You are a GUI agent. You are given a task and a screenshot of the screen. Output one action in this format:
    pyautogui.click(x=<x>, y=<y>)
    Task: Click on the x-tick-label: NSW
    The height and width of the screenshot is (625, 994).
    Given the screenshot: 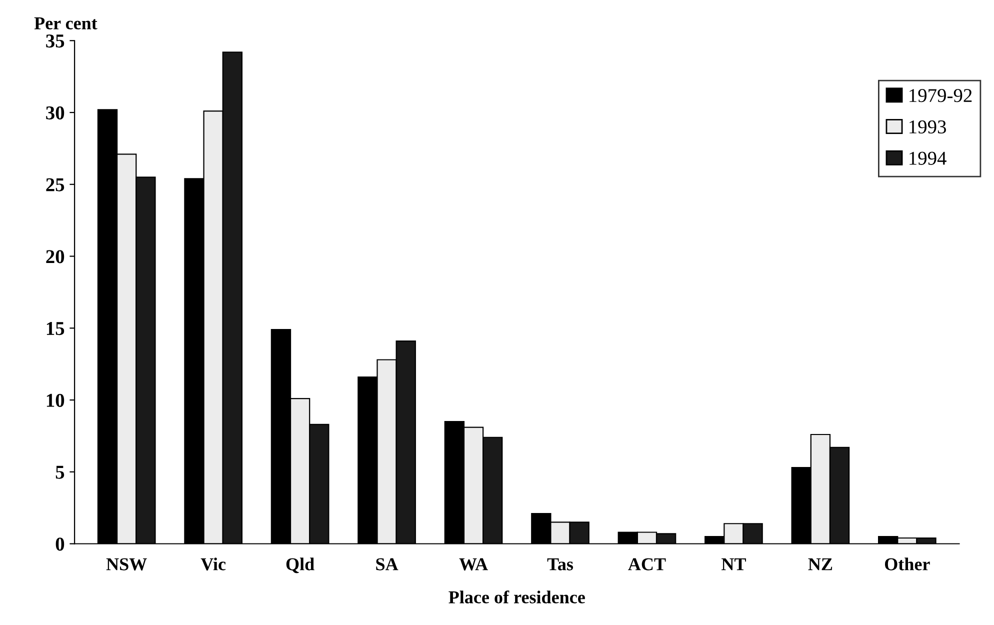 What is the action you would take?
    pyautogui.click(x=126, y=564)
    